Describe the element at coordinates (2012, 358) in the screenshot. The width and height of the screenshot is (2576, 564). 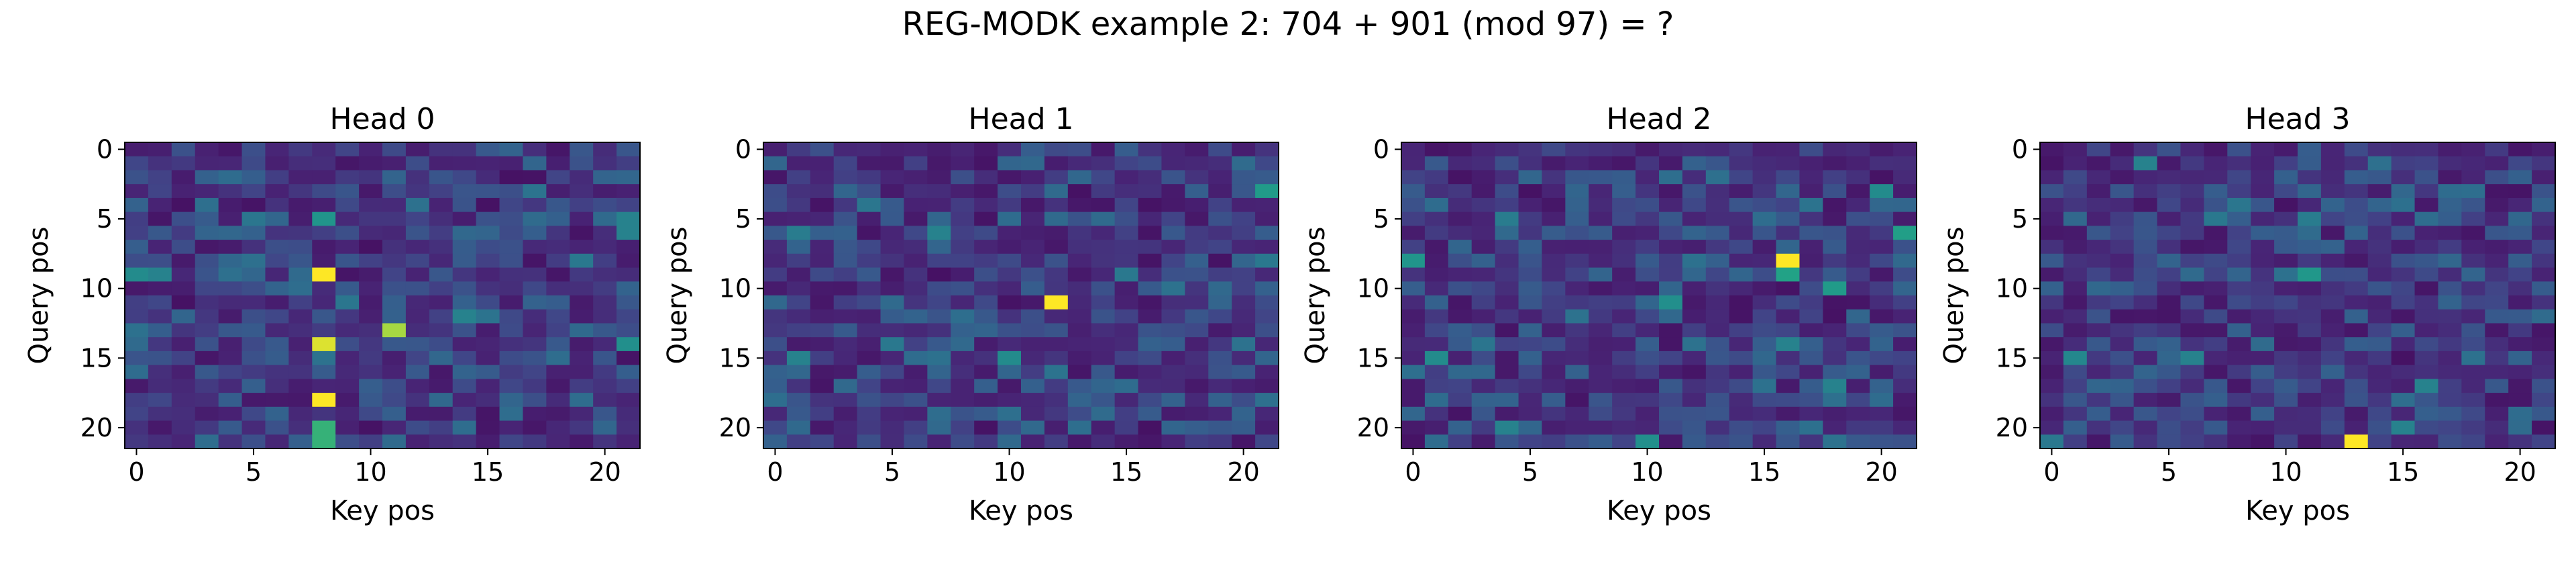
I see `y-tick-label: 15` at that location.